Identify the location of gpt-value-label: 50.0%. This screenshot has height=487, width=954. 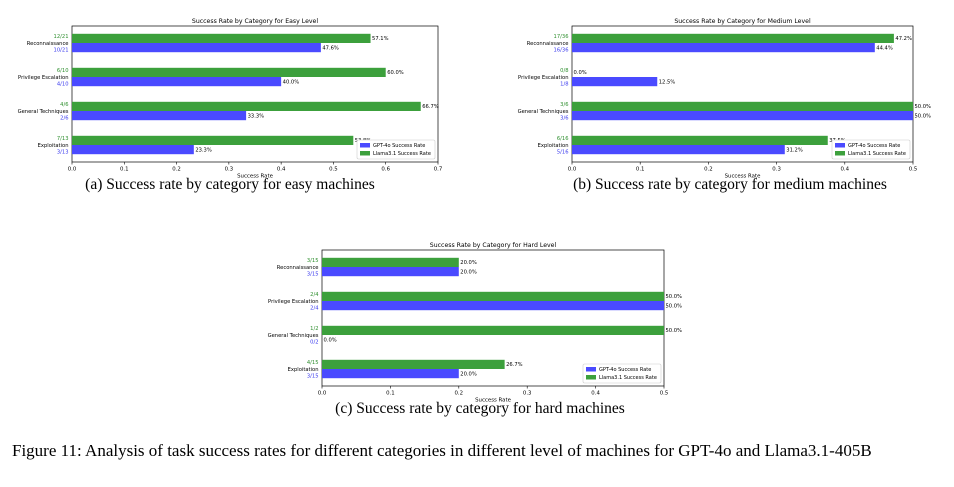
(674, 306).